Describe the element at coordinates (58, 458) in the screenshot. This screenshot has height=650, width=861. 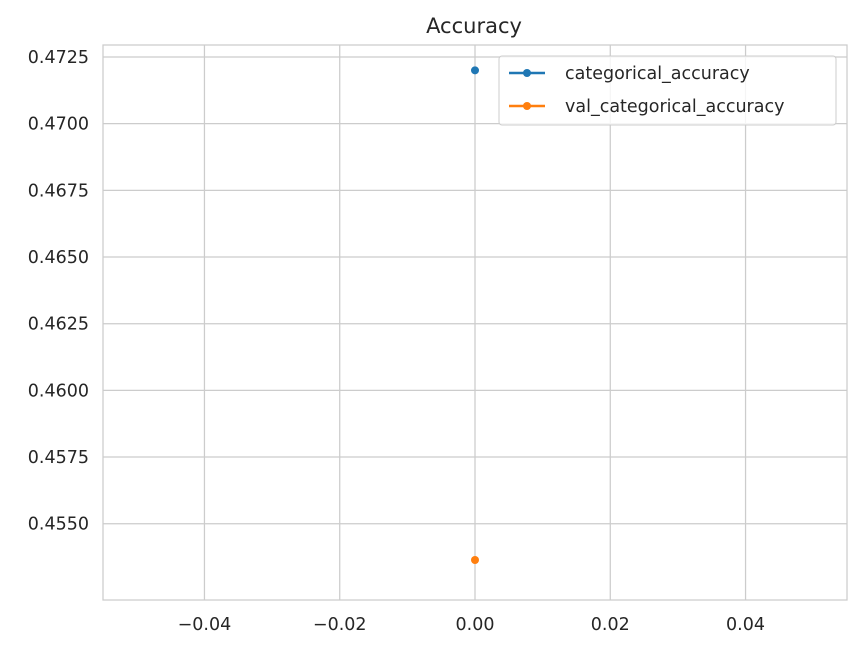
I see `y-tick-label: 0.4575` at that location.